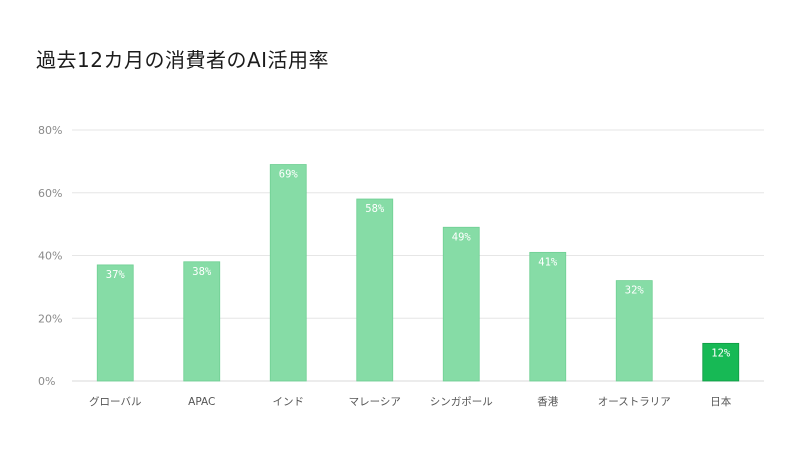 The height and width of the screenshot is (450, 800). What do you see at coordinates (410, 401) in the screenshot?
I see `x-axis-categories: グローバル APAC インド マレーシア シンガポール 香港 オーストラリア 日本` at bounding box center [410, 401].